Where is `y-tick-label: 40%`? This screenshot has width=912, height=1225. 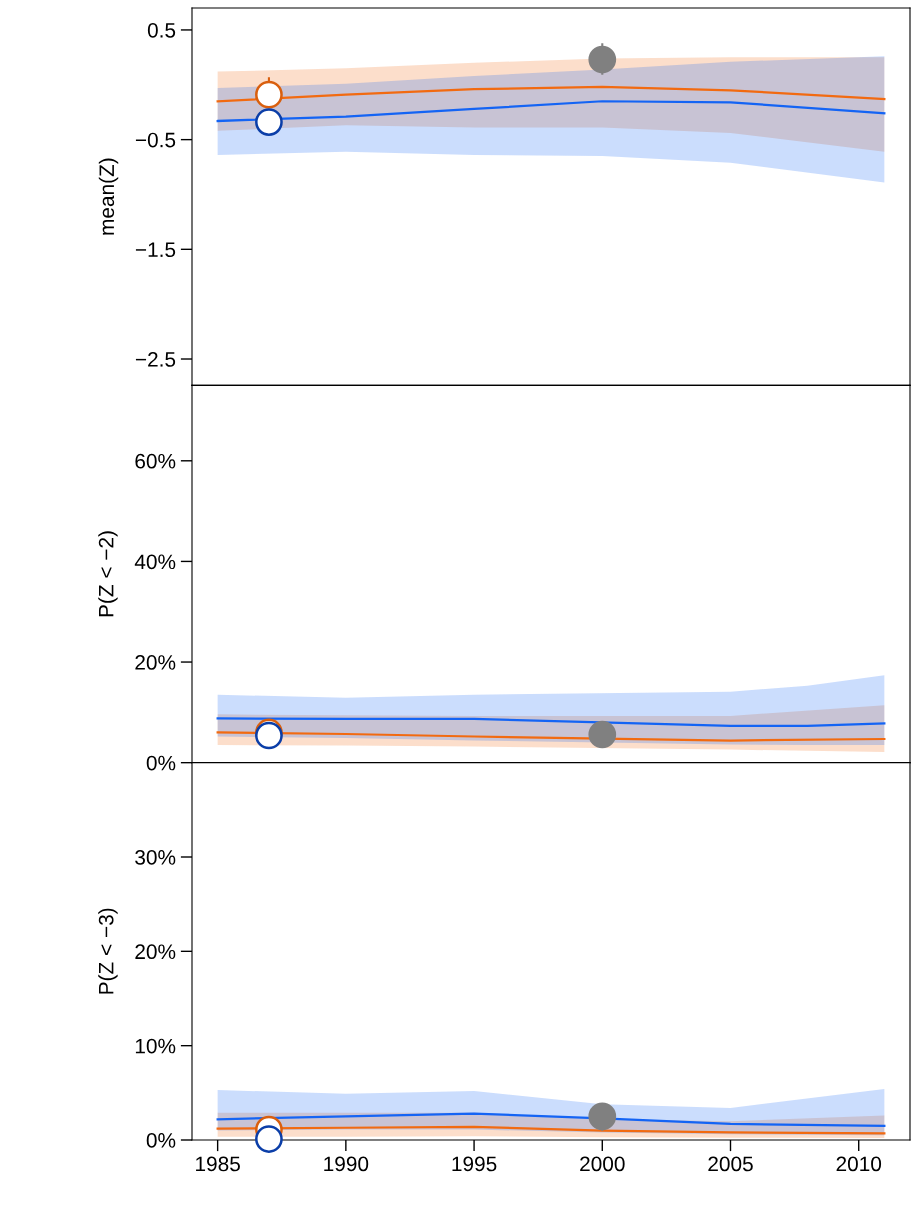
y-tick-label: 40% is located at coordinates (155, 562).